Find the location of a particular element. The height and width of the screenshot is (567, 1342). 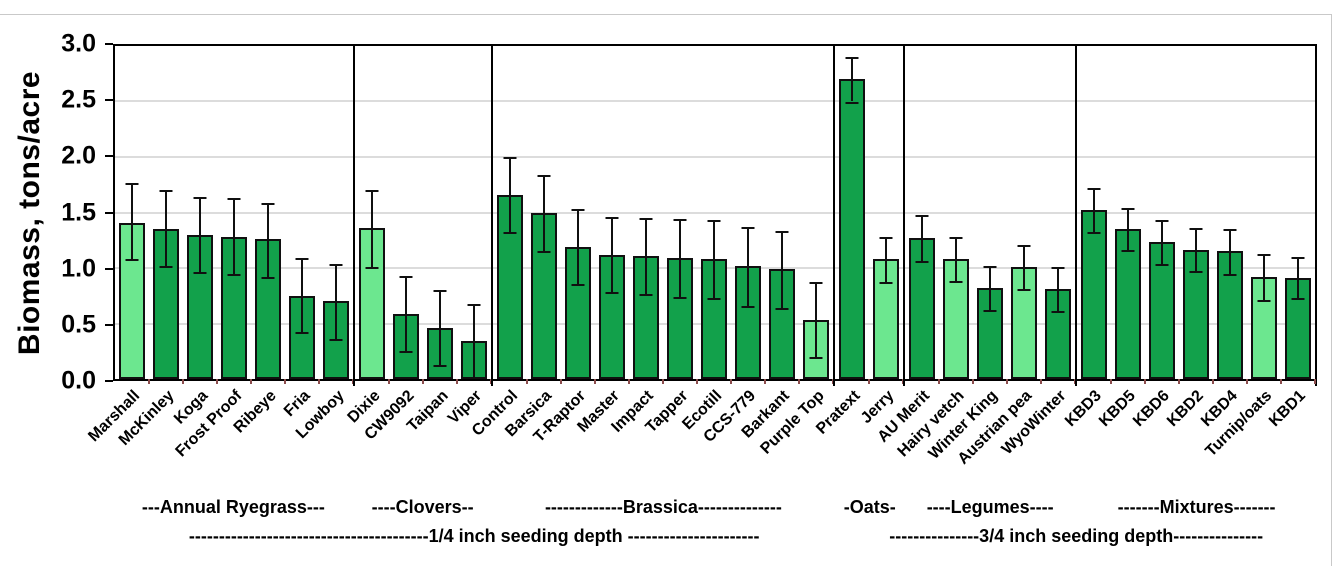

bar-slot: T-Raptor is located at coordinates (563, 246).